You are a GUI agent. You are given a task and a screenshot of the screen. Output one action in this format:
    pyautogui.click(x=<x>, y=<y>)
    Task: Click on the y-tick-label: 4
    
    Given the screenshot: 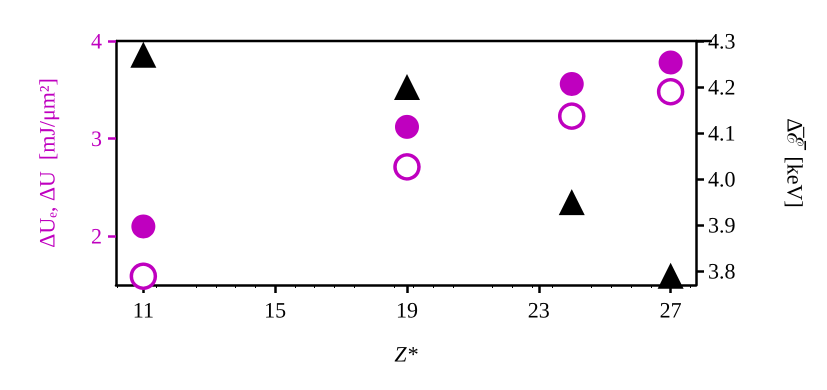 What is the action you would take?
    pyautogui.click(x=96, y=41)
    